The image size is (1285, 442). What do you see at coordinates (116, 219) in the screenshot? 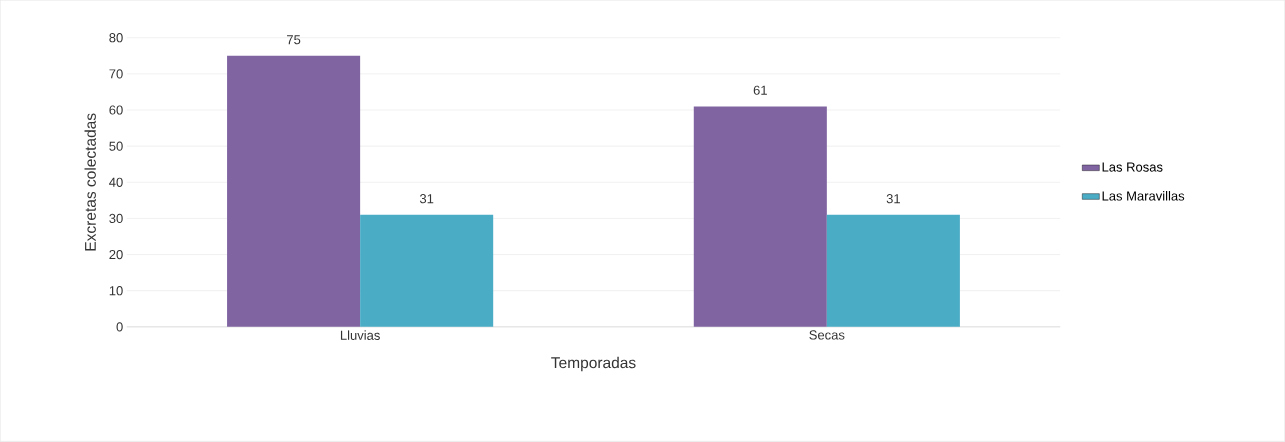
I see `y-tick-label: 30` at bounding box center [116, 219].